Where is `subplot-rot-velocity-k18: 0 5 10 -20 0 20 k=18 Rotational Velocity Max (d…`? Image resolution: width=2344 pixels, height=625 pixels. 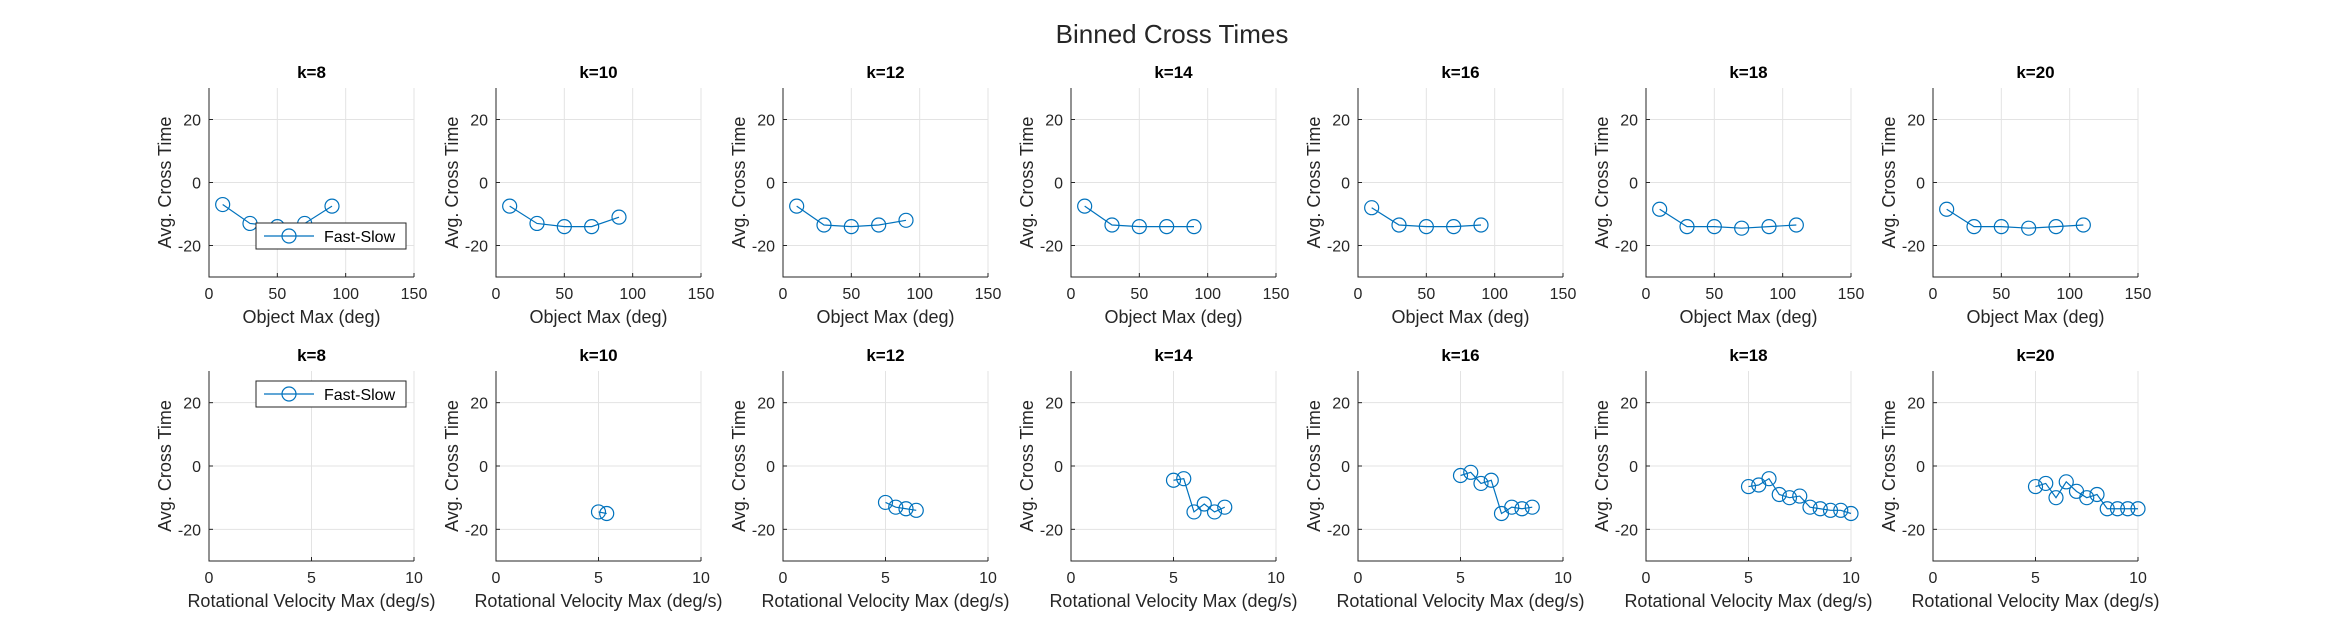
subplot-rot-velocity-k18: 0 5 10 -20 0 20 k=18 Rotational Velocity Max (d… is located at coordinates (1732, 478).